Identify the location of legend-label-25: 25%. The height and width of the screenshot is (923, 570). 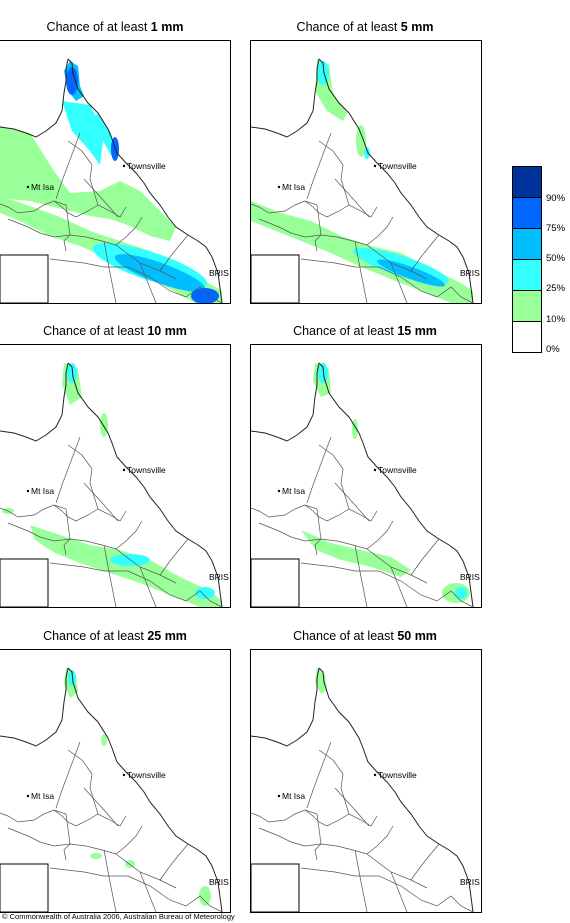
(556, 288).